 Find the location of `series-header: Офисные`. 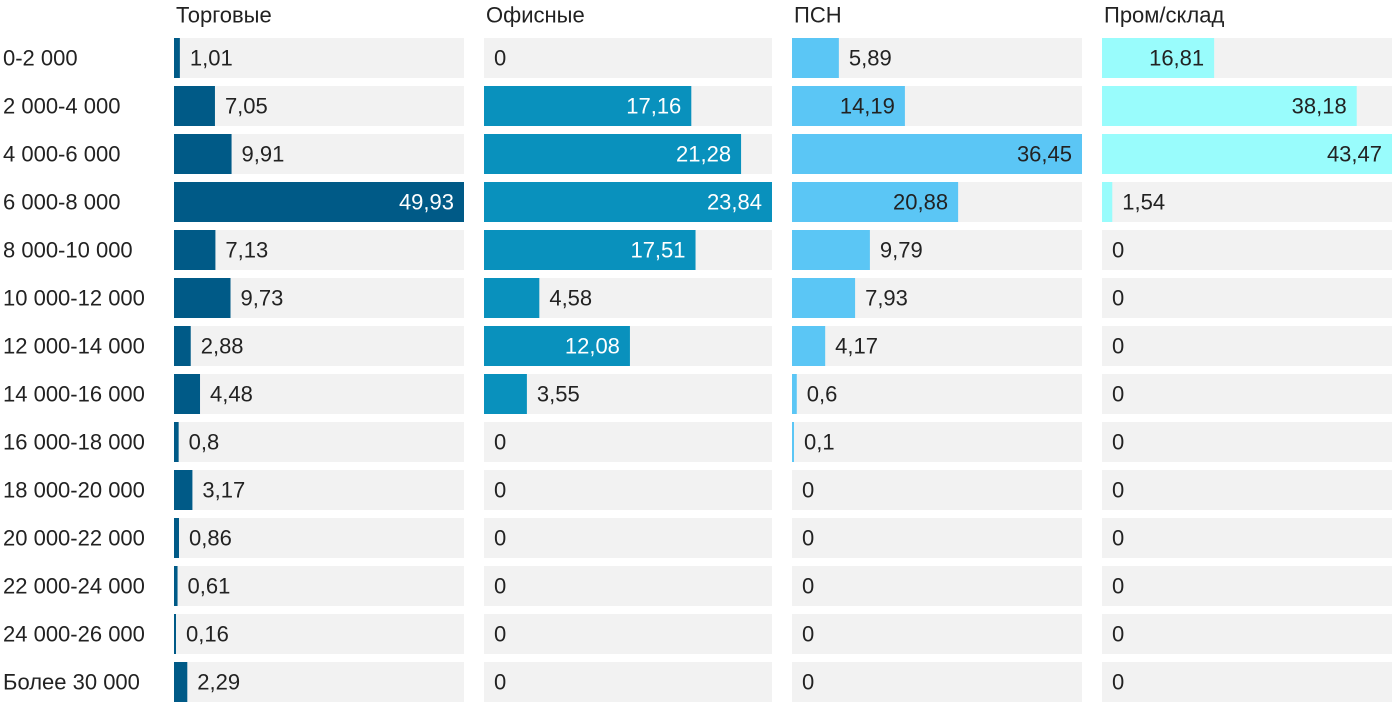

series-header: Офисные is located at coordinates (535, 15).